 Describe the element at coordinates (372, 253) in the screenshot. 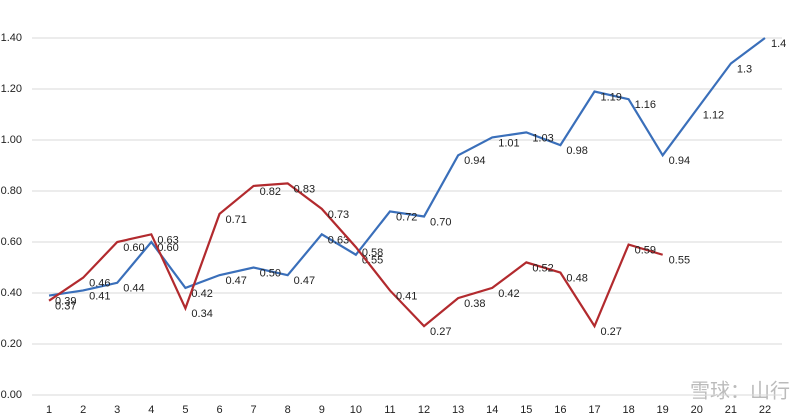

I see `data-label: 0.58` at that location.